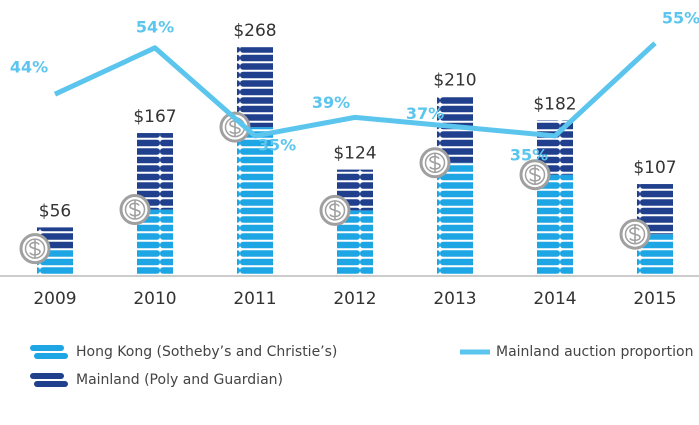 This screenshot has height=425, width=699. Describe the element at coordinates (654, 168) in the screenshot. I see `total-label: $107` at that location.